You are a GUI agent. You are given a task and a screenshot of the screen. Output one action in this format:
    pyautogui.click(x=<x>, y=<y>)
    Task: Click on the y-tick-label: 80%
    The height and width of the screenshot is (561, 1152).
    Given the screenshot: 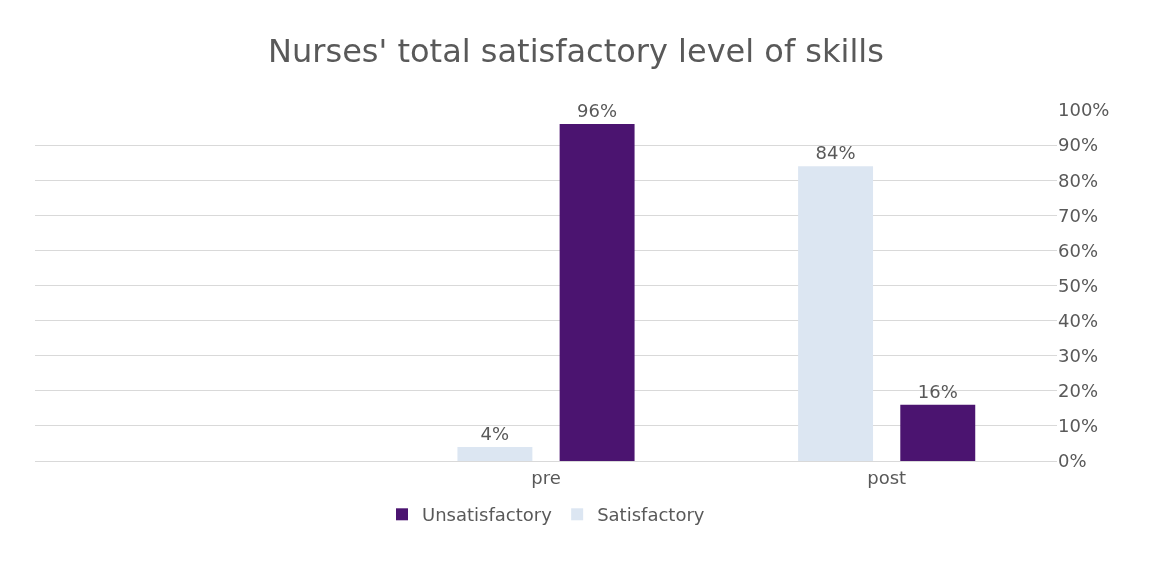 What is the action you would take?
    pyautogui.click(x=1078, y=180)
    